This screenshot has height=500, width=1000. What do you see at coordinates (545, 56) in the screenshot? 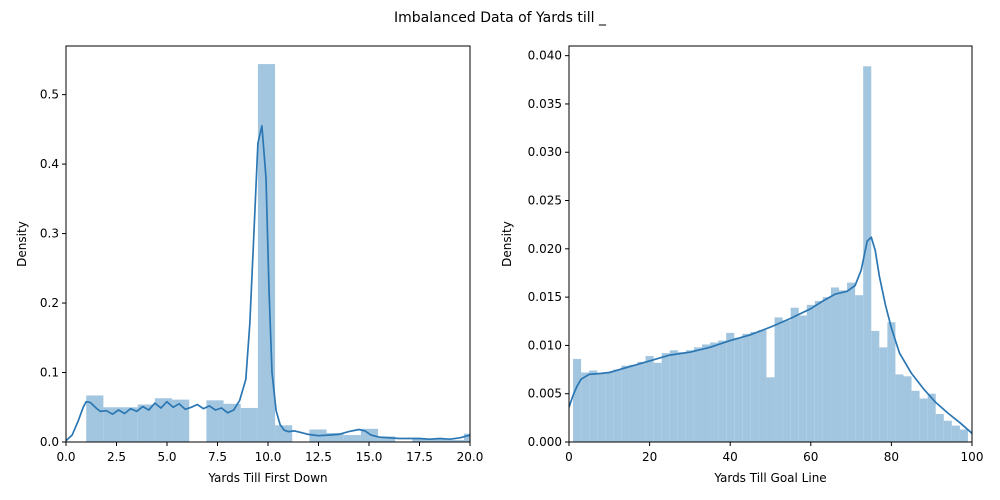
I see `y-tick-label: 0.040` at bounding box center [545, 56].